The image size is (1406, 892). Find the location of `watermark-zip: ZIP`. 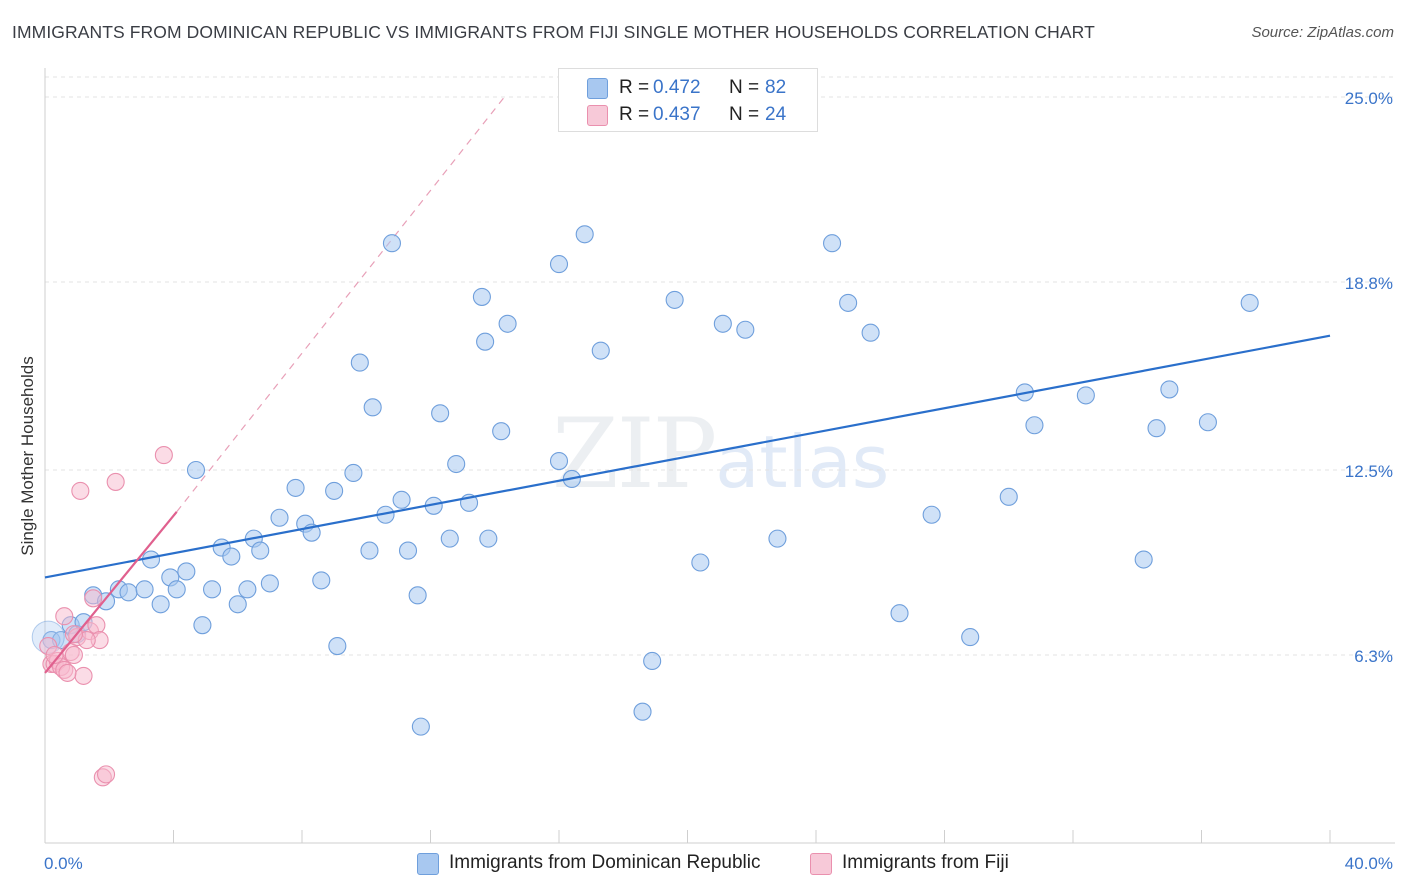

watermark-zip: ZIP is located at coordinates (634, 454).